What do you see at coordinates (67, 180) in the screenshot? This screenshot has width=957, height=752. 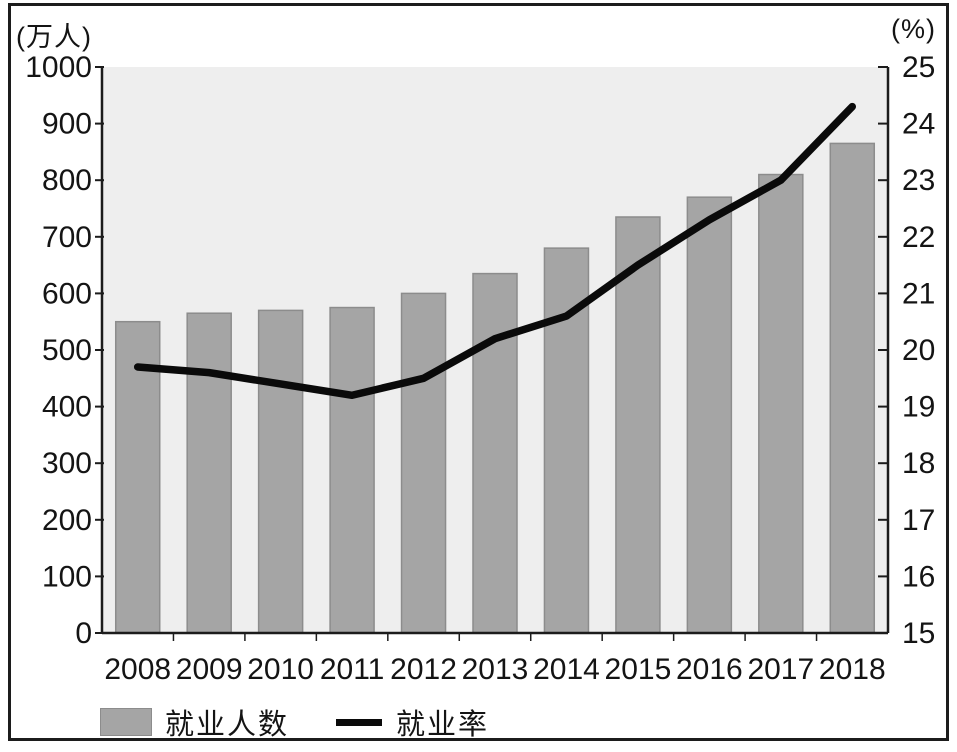 I see `left-tick-label: 800` at bounding box center [67, 180].